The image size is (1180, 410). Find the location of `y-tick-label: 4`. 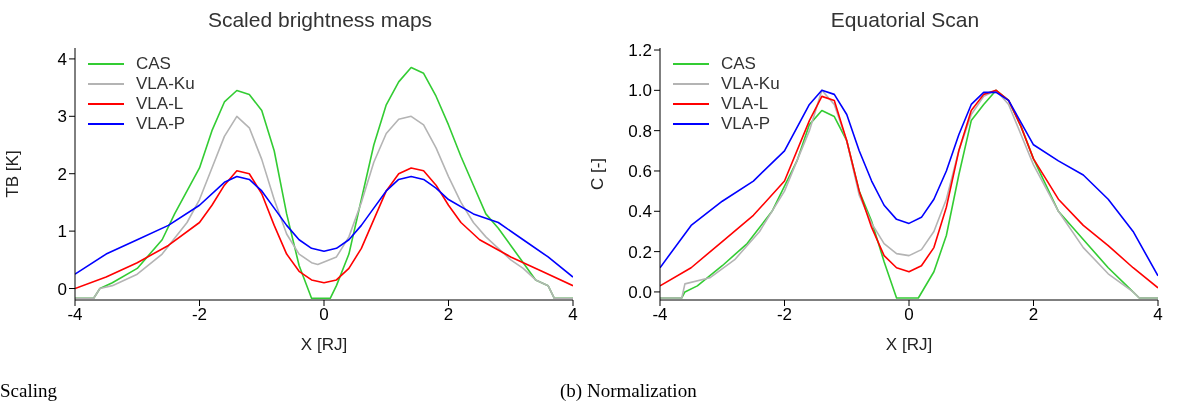

y-tick-label: 4 is located at coordinates (62, 59).